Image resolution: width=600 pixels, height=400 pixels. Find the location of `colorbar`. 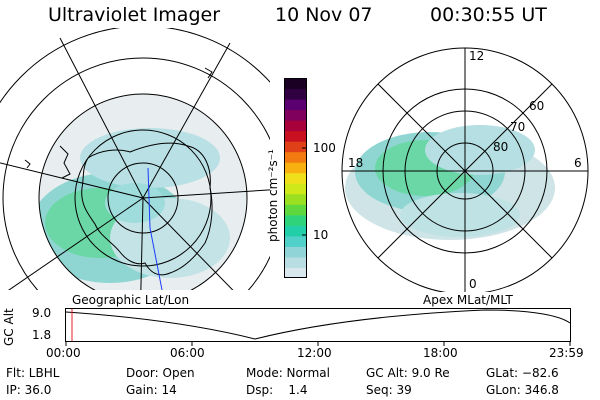

colorbar is located at coordinates (295, 178).